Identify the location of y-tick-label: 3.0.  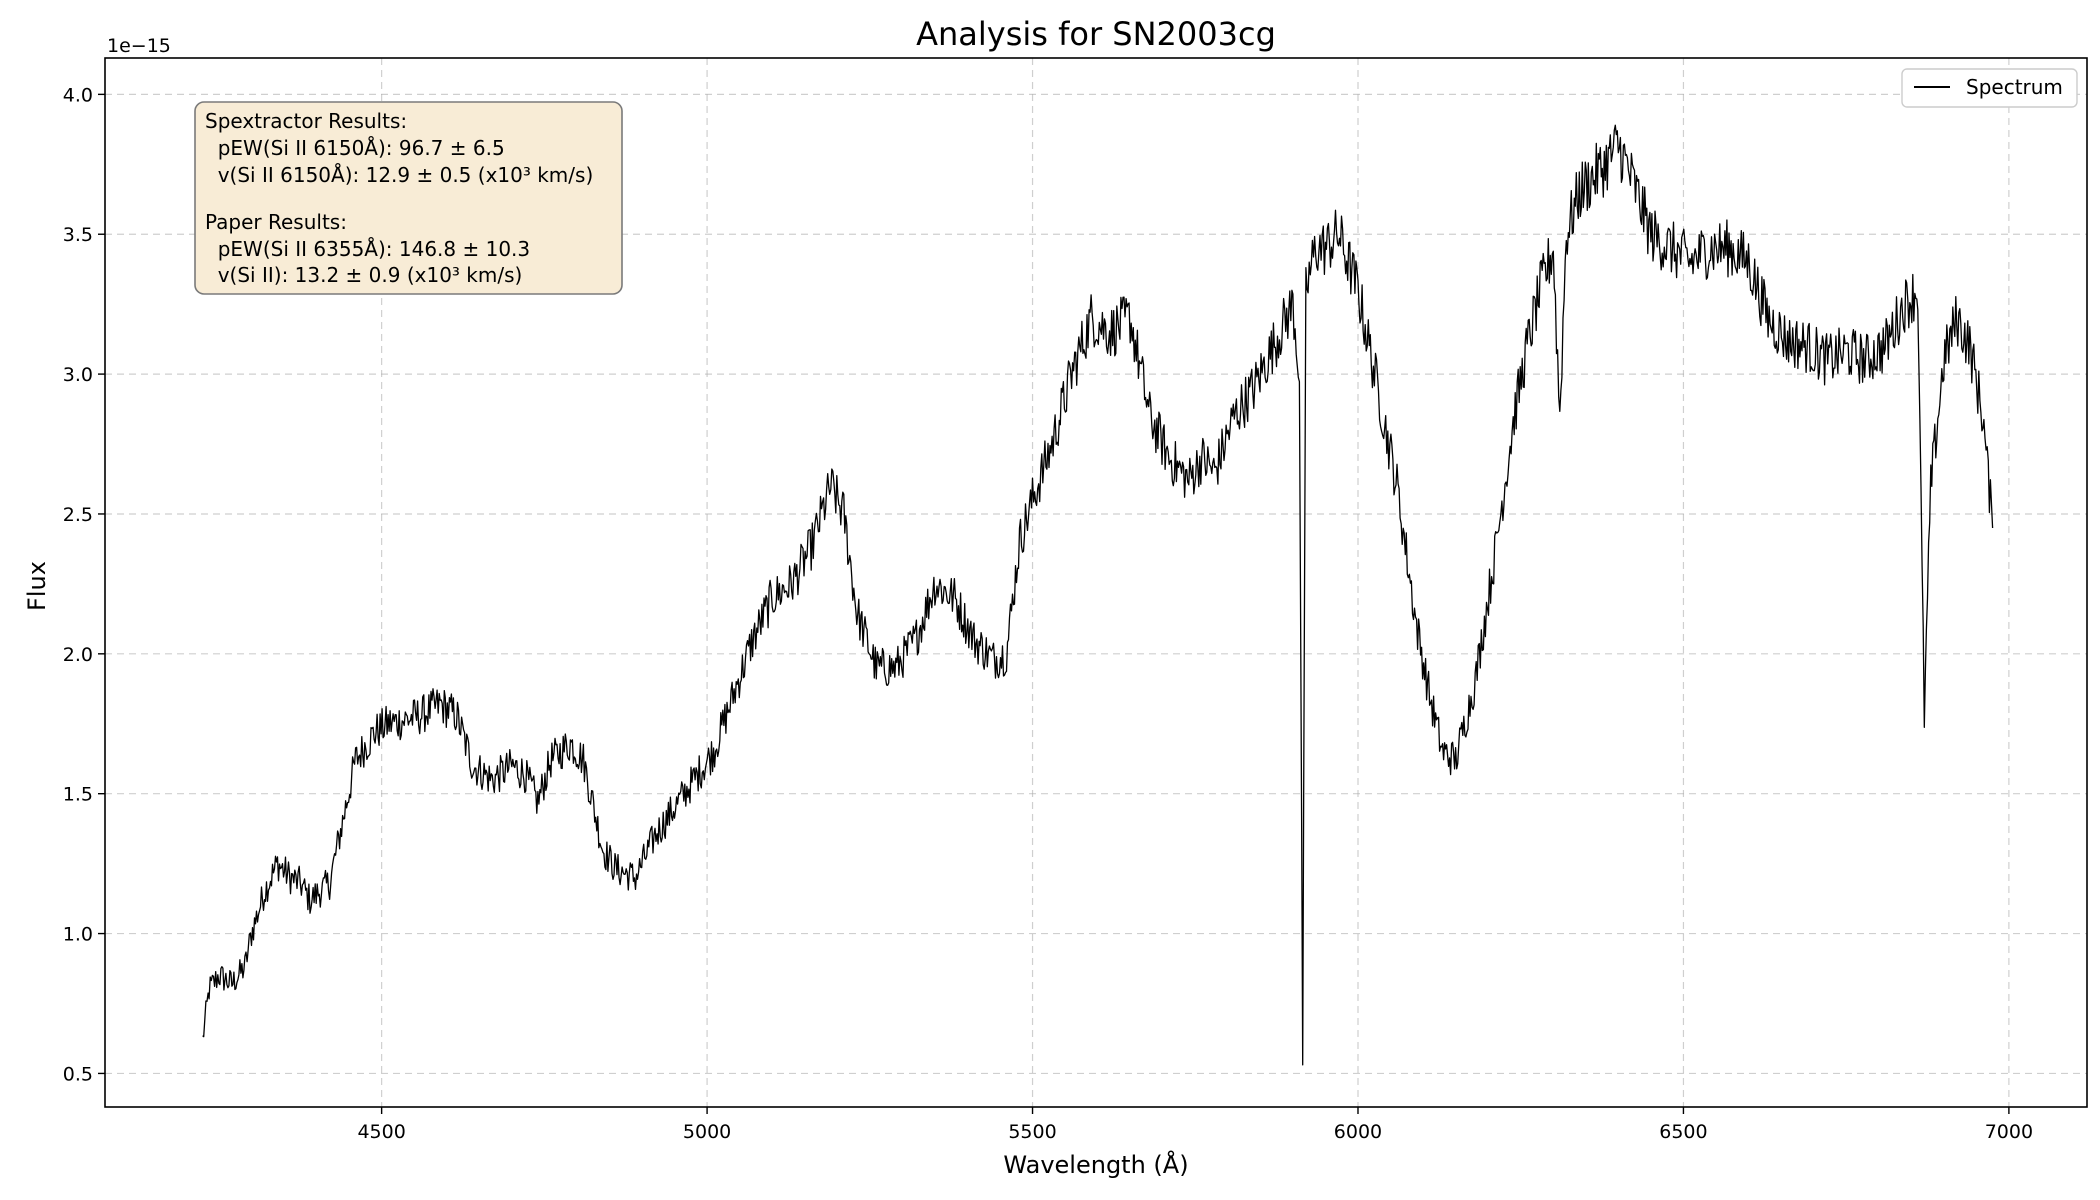
(78, 375).